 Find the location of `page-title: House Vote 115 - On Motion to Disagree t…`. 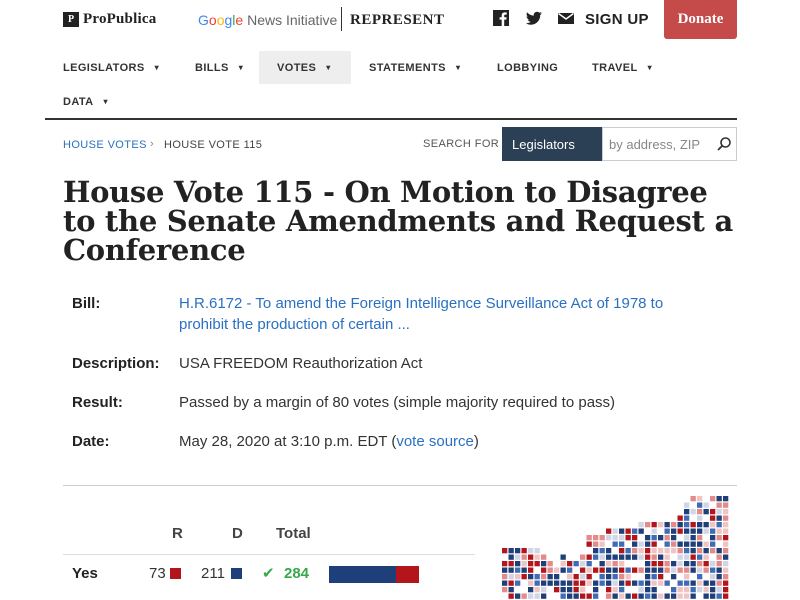

page-title: House Vote 115 - On Motion to Disagree t… is located at coordinates (398, 221).